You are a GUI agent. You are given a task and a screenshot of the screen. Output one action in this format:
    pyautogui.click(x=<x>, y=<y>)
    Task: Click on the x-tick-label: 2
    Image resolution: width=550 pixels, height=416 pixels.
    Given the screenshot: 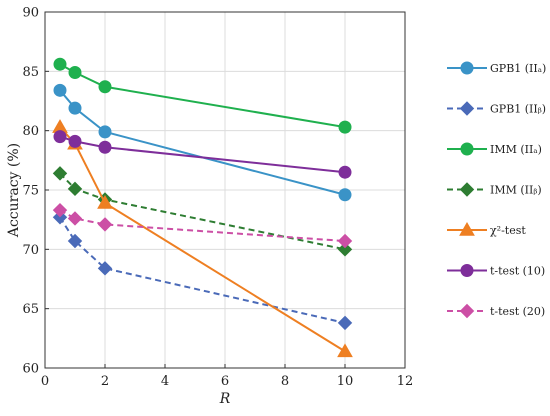 What is the action you would take?
    pyautogui.click(x=105, y=381)
    